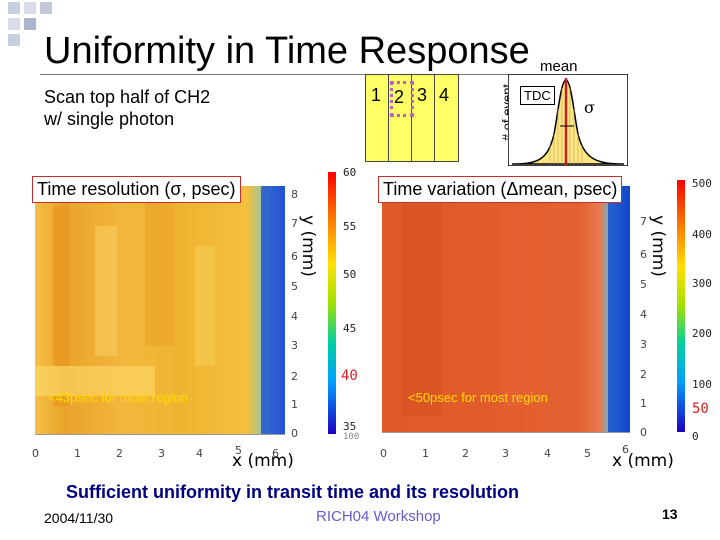 The width and height of the screenshot is (720, 540). I want to click on right-colorbar-tick: 400, so click(702, 234).